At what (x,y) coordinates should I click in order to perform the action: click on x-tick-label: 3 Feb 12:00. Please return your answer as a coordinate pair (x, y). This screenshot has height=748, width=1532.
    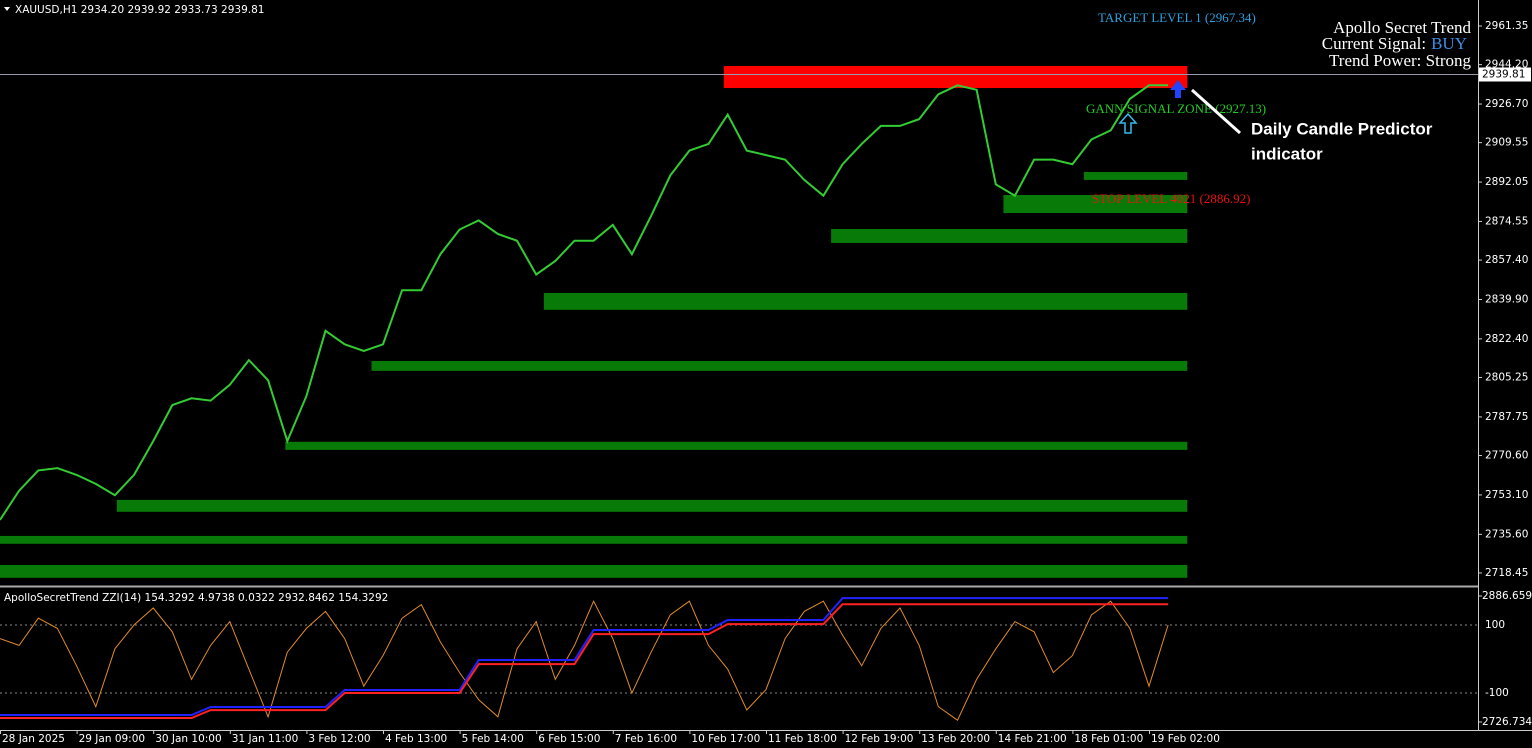
    Looking at the image, I should click on (339, 739).